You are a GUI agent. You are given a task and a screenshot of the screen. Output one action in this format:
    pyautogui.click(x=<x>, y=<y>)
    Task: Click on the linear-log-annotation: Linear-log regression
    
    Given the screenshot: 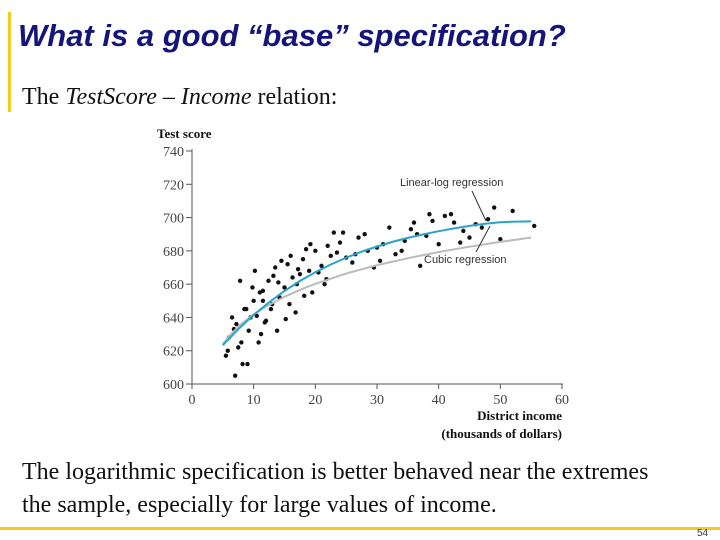 What is the action you would take?
    pyautogui.click(x=451, y=183)
    